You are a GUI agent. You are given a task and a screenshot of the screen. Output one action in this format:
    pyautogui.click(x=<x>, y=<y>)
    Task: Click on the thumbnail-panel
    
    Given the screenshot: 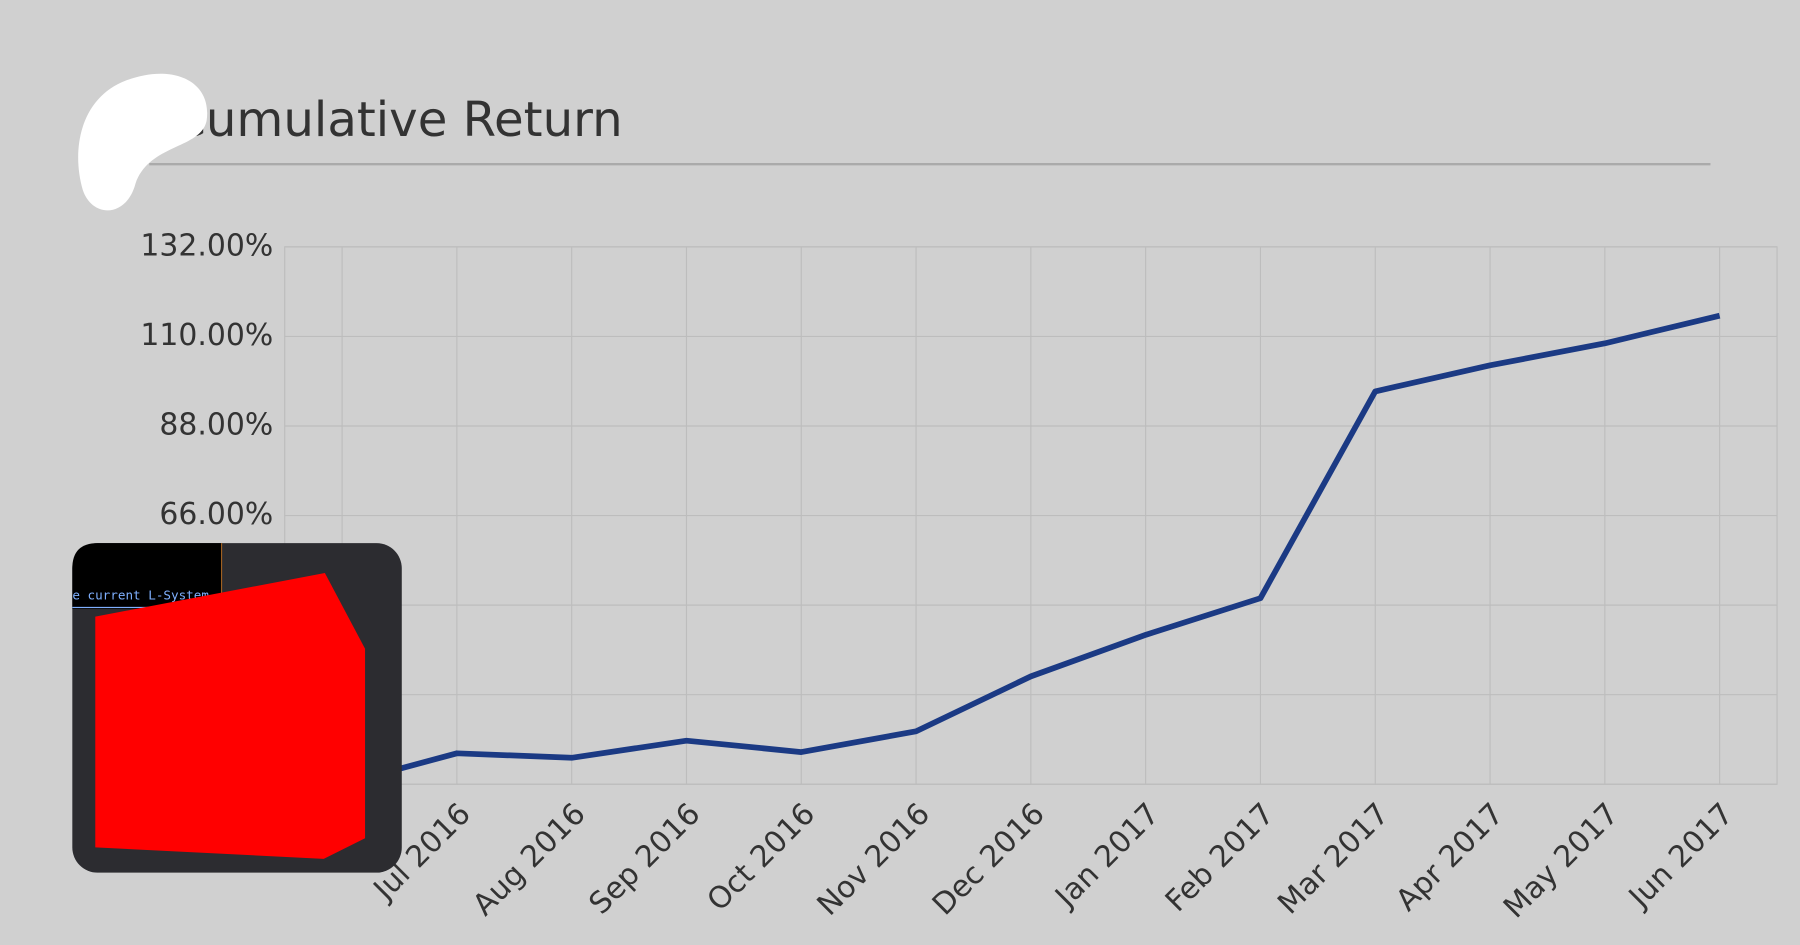 What is the action you would take?
    pyautogui.click(x=147, y=576)
    